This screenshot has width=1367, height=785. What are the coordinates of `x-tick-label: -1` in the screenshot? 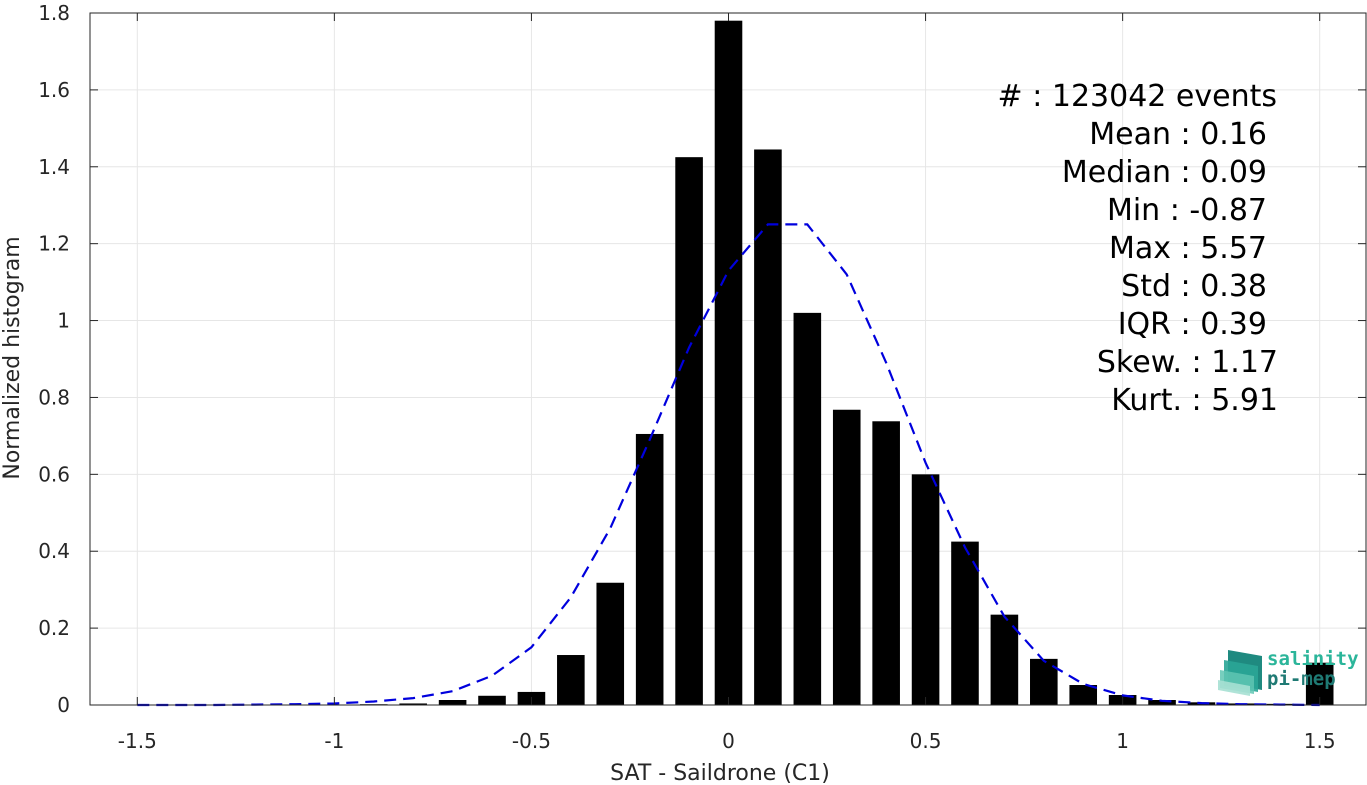 It's located at (334, 741).